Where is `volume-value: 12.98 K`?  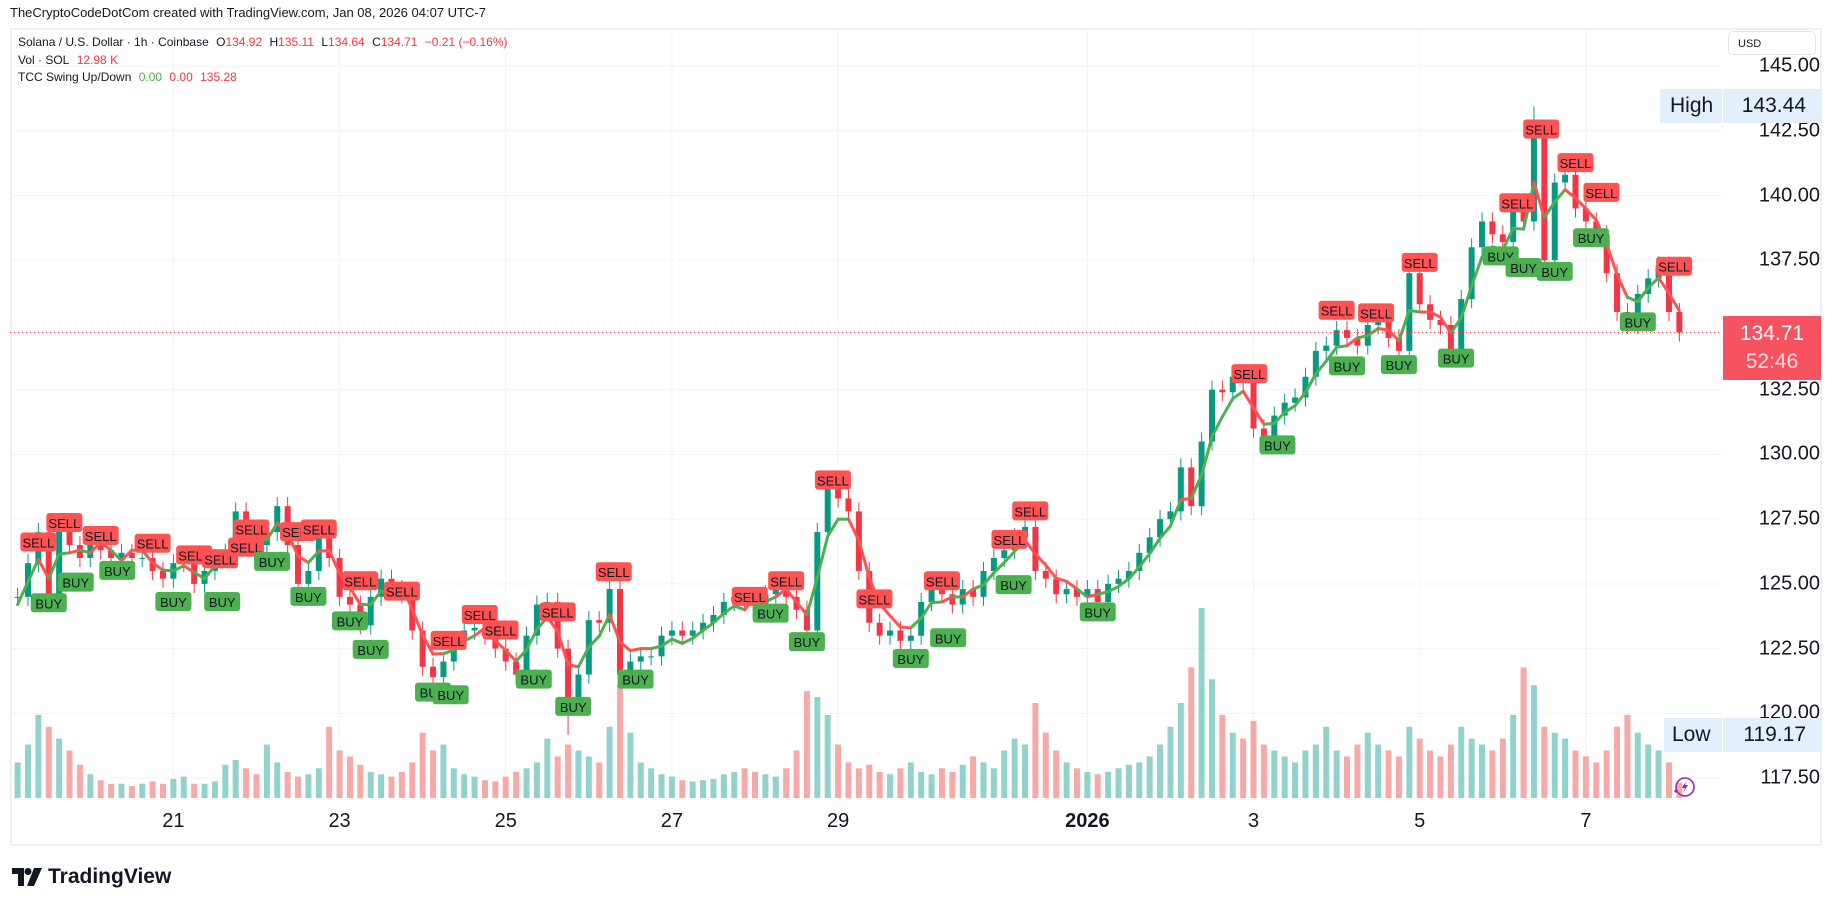
volume-value: 12.98 K is located at coordinates (97, 59).